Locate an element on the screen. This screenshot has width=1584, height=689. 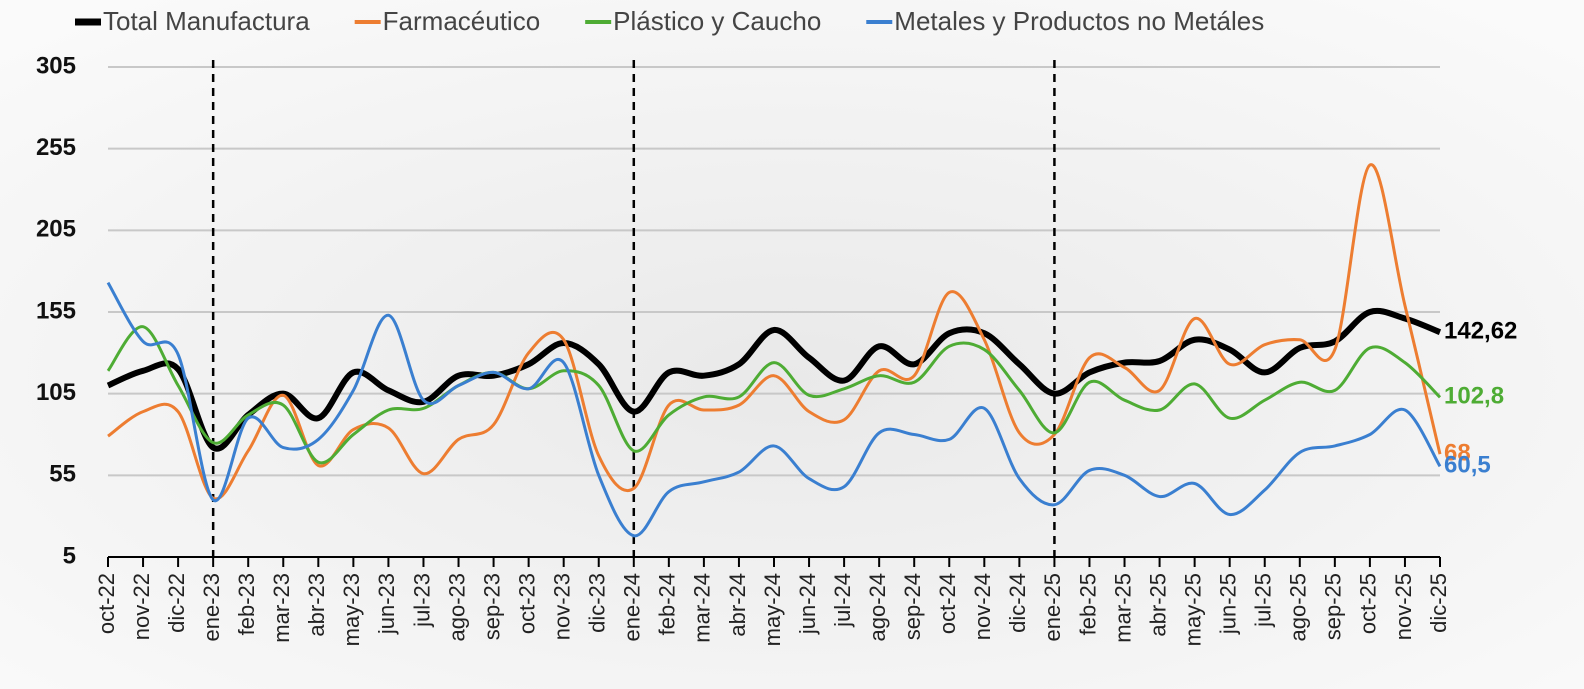
x-tick-label: sep-23 is located at coordinates (491, 606).